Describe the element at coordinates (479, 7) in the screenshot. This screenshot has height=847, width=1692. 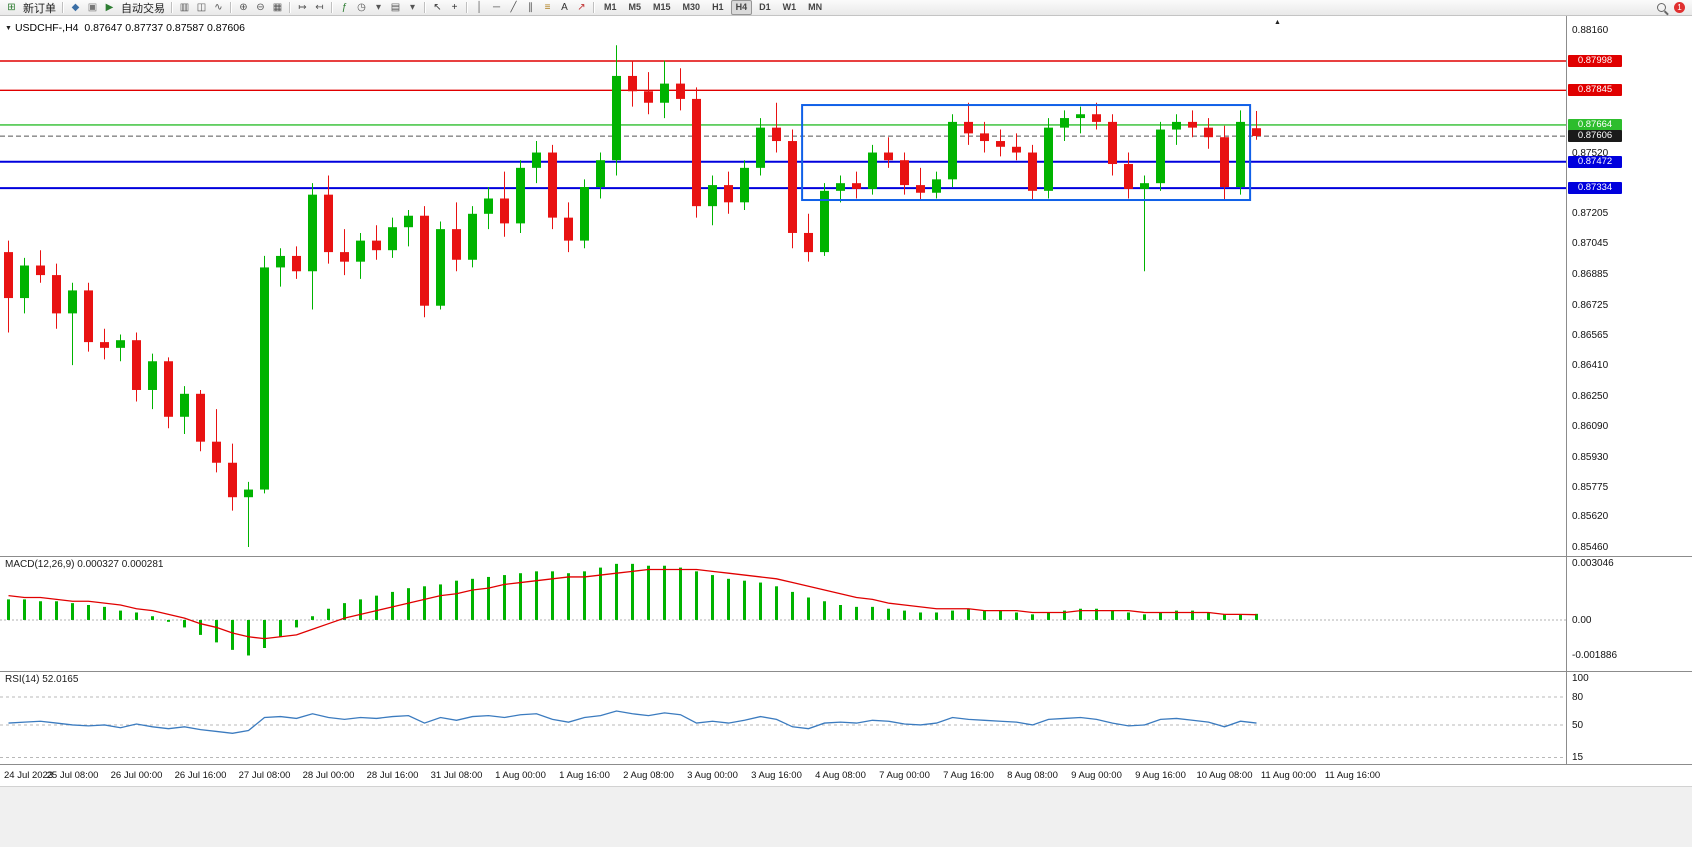
I see `vertical-line-icon: │` at that location.